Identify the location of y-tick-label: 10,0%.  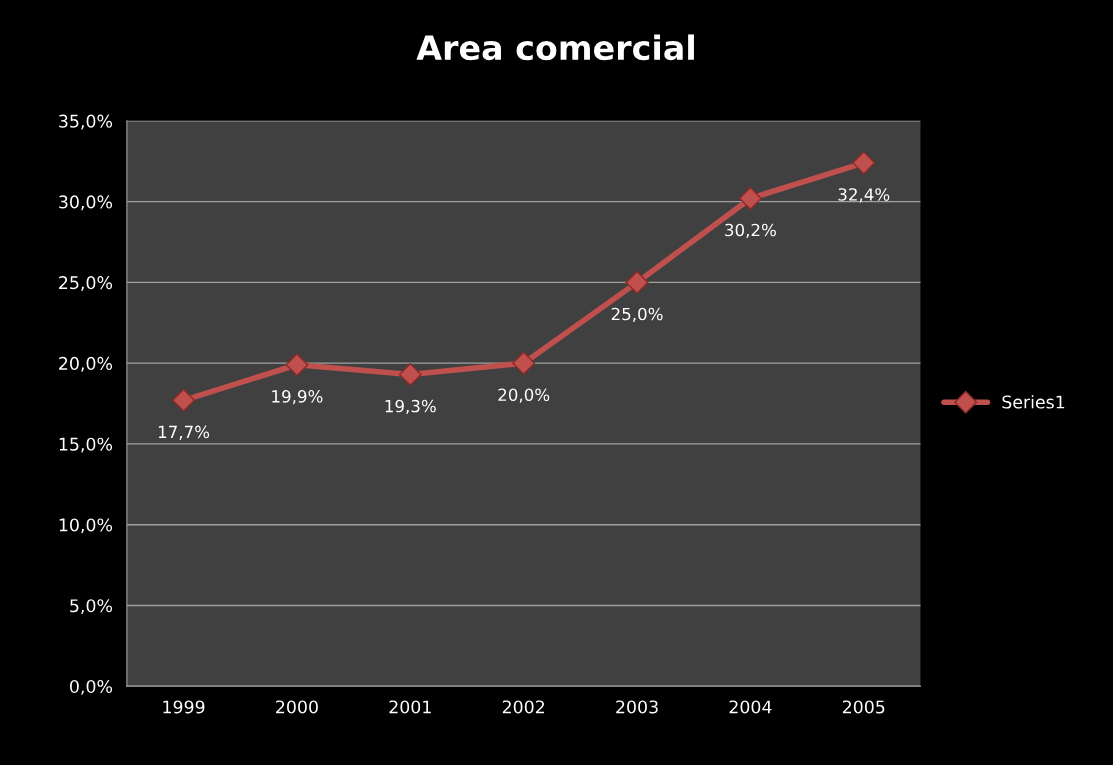
(86, 526).